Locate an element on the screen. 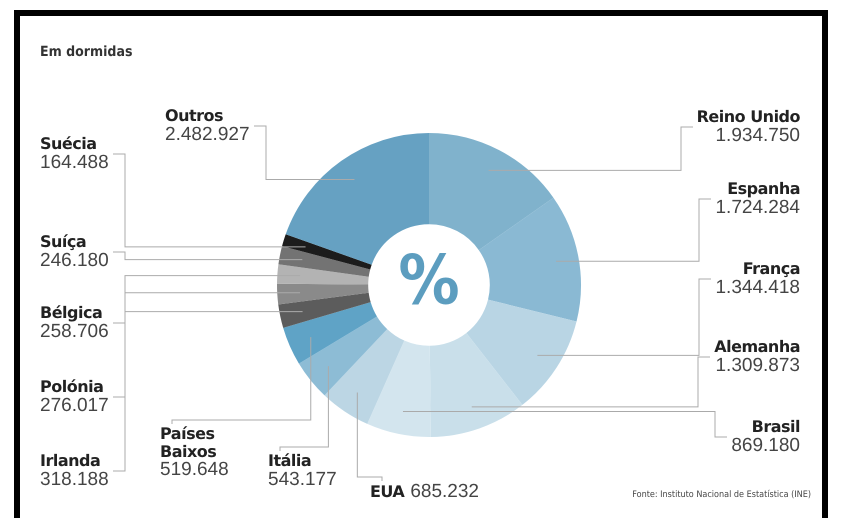 The width and height of the screenshot is (845, 518). data-label: 1.934.750 is located at coordinates (757, 135).